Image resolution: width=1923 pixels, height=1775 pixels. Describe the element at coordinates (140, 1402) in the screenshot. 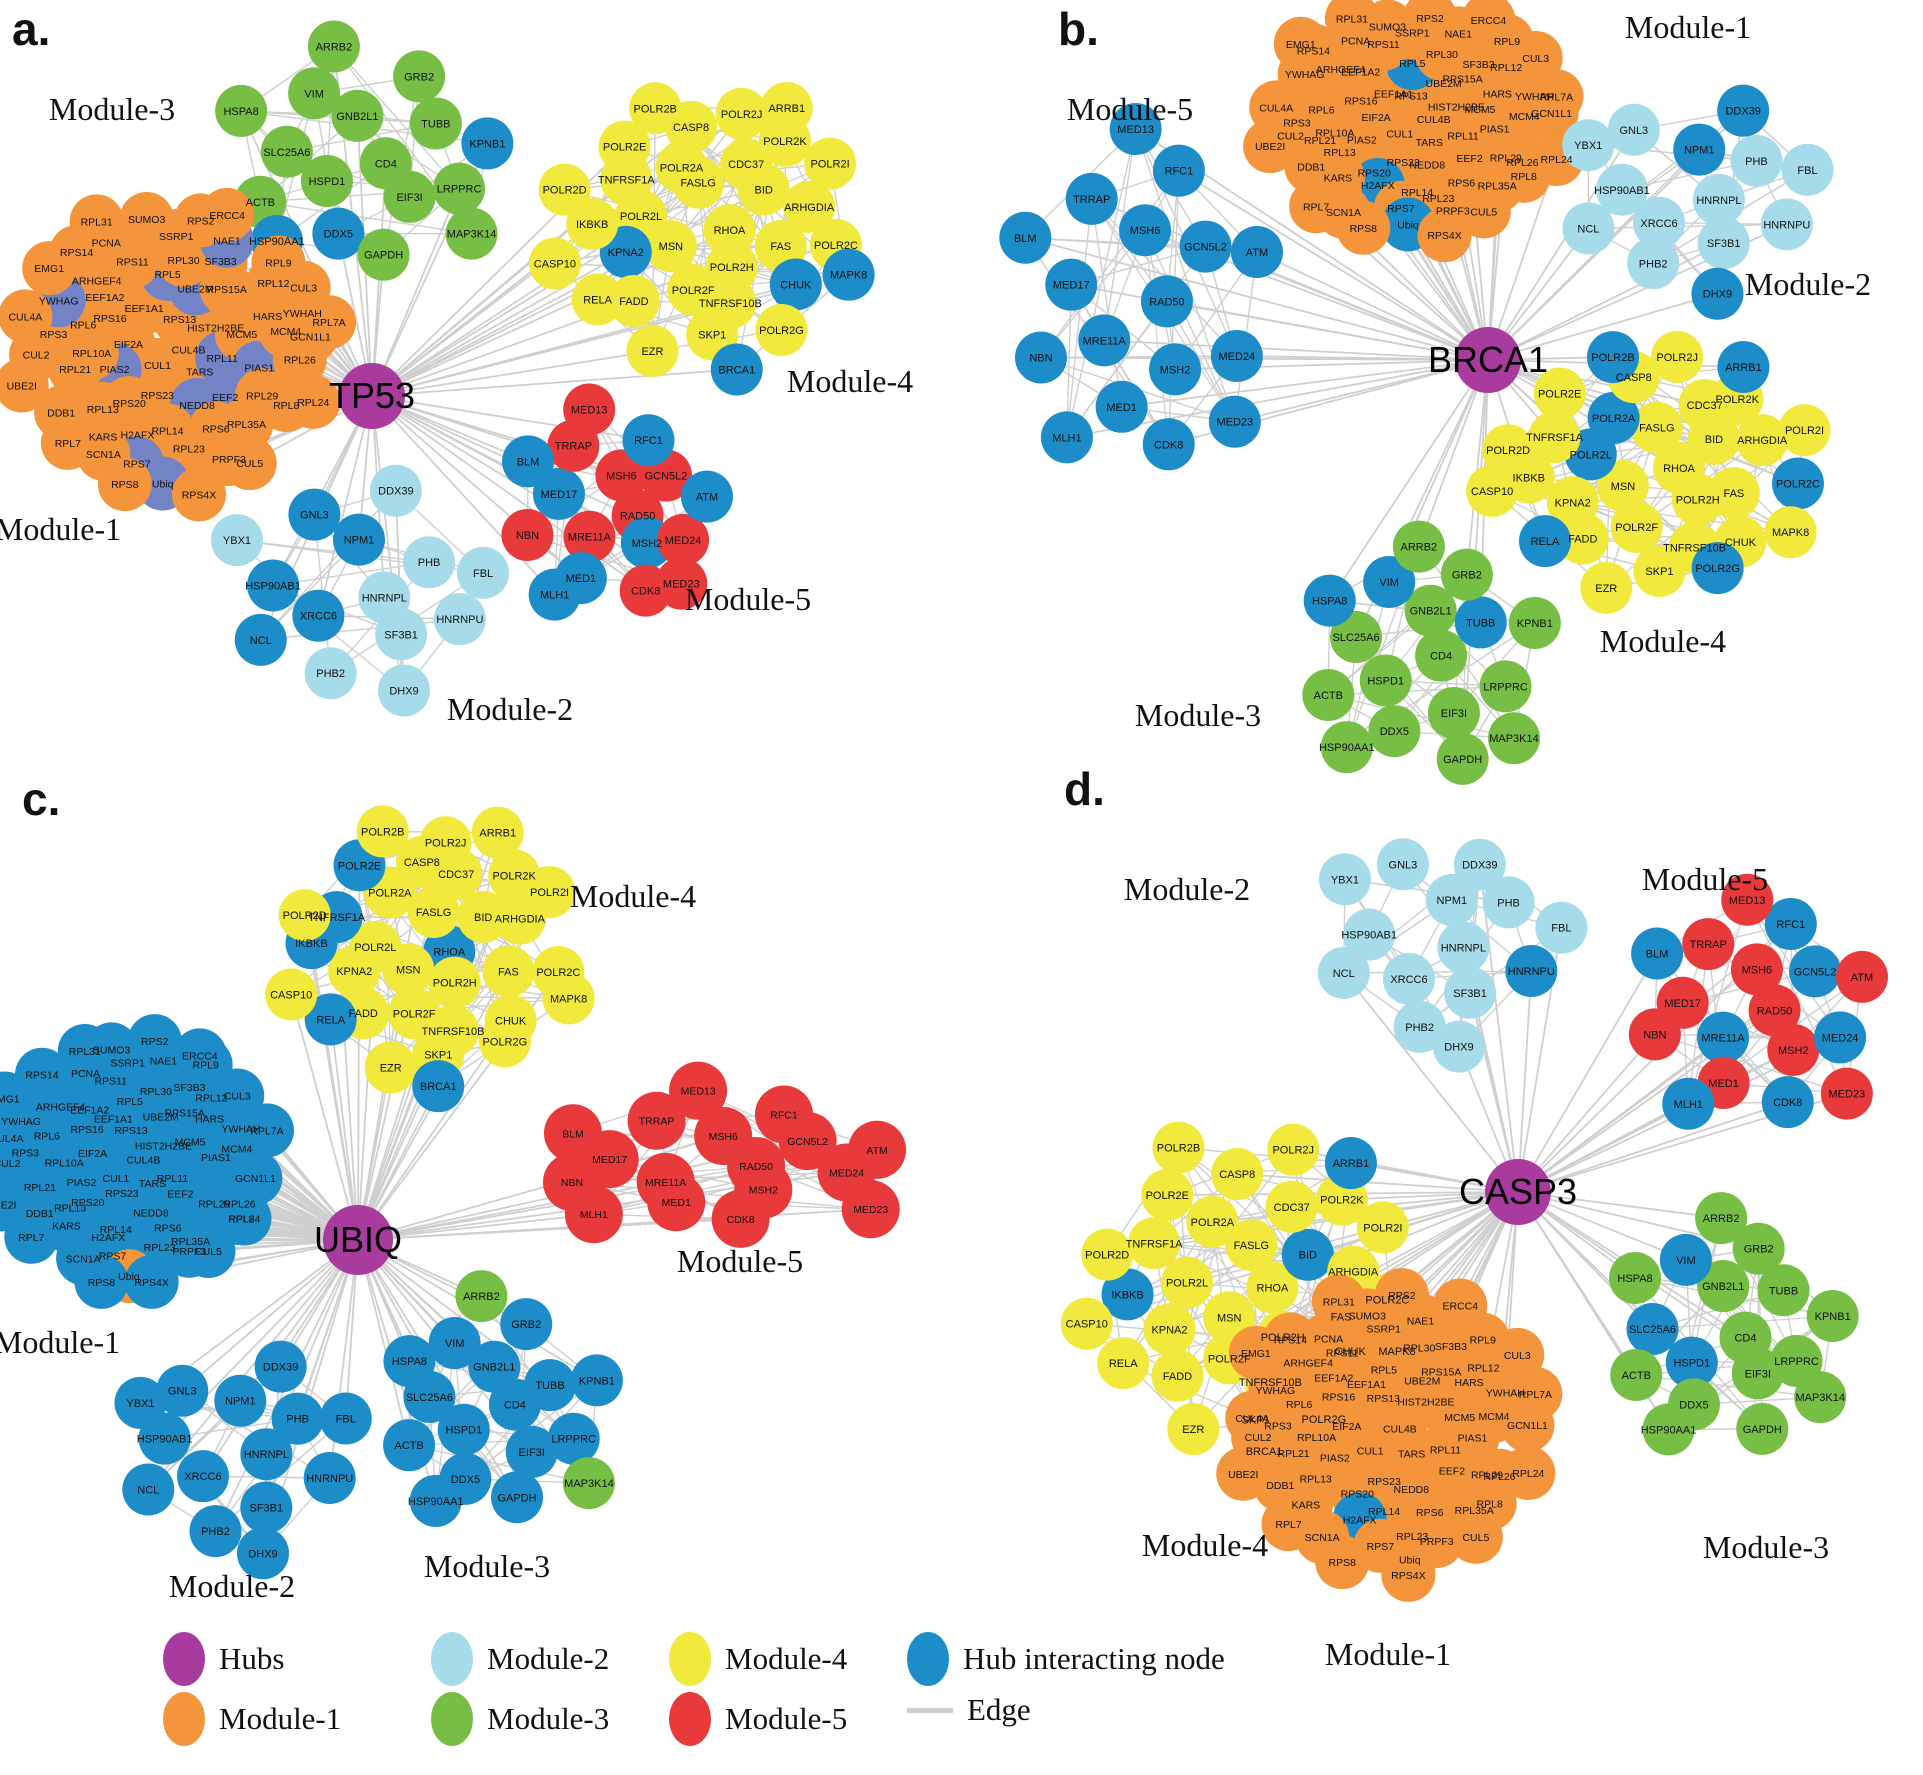

I see `node-YBX1` at that location.